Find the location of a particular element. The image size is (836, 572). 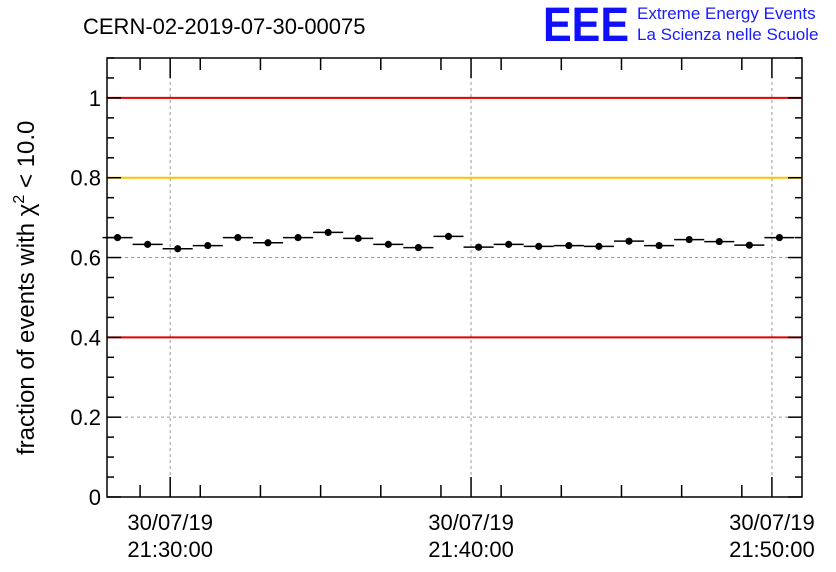

logo-mark: EEE is located at coordinates (586, 26).